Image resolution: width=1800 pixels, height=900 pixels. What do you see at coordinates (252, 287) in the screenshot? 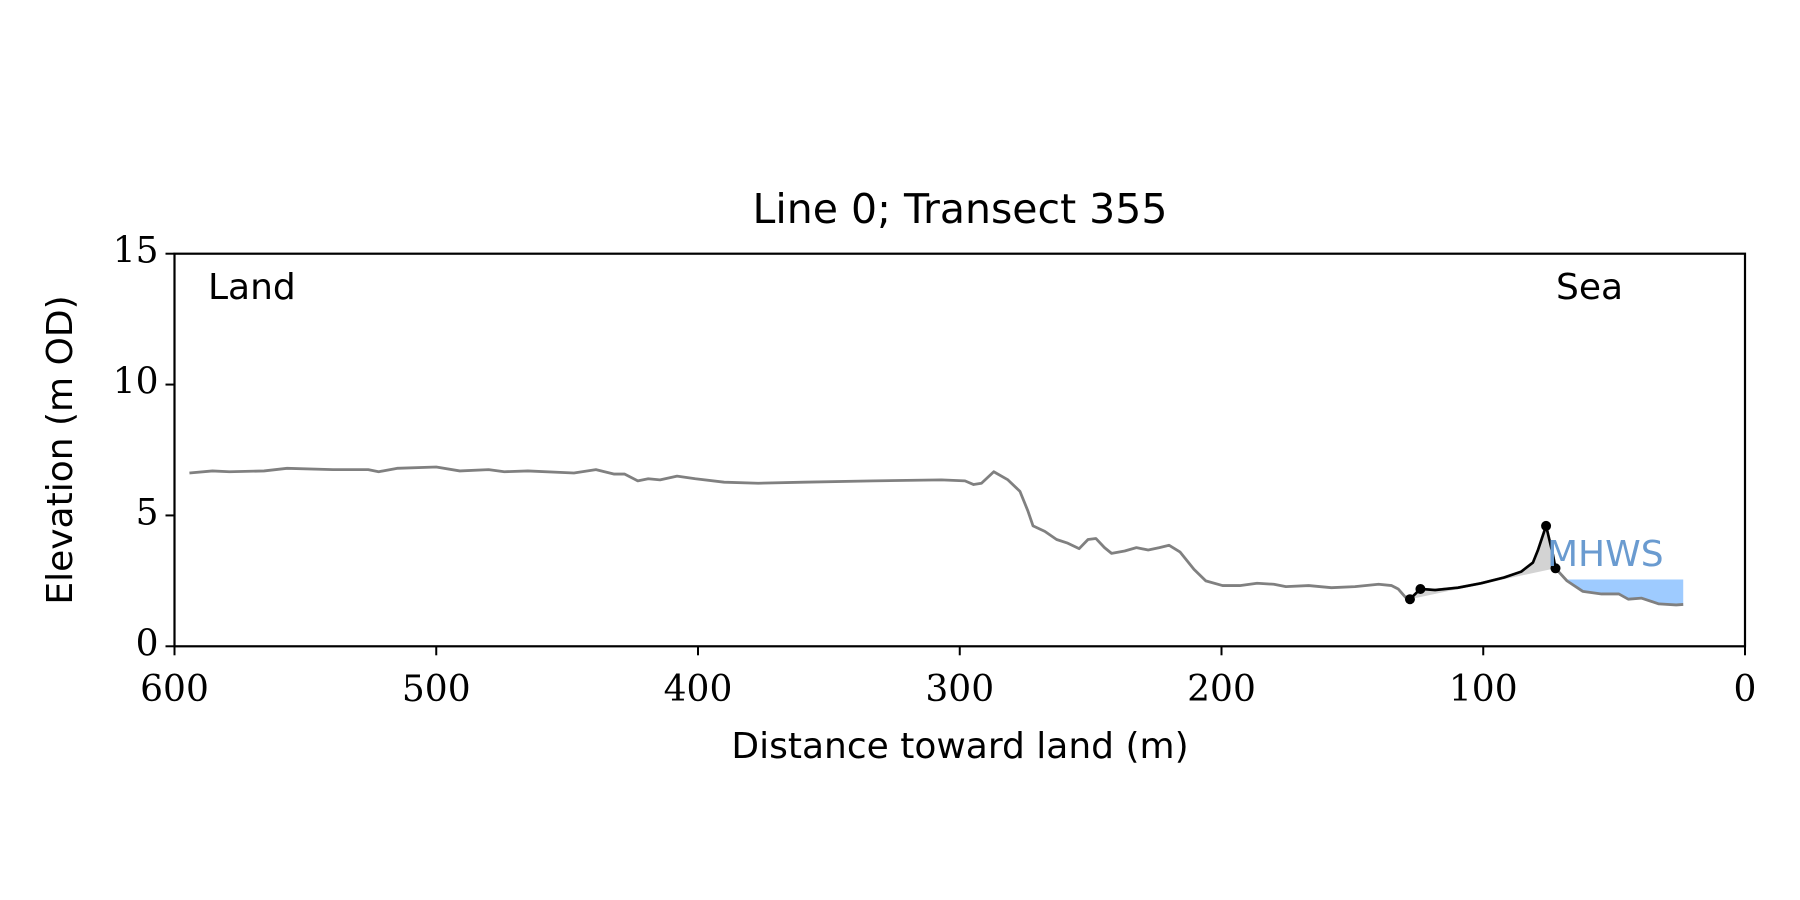
I see `annotation: Land` at bounding box center [252, 287].